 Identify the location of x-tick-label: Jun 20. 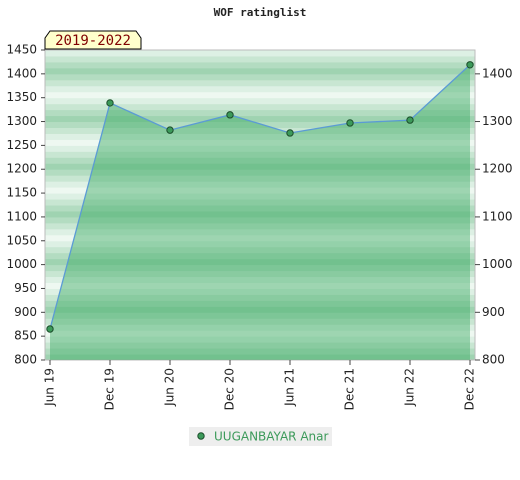
(170, 387).